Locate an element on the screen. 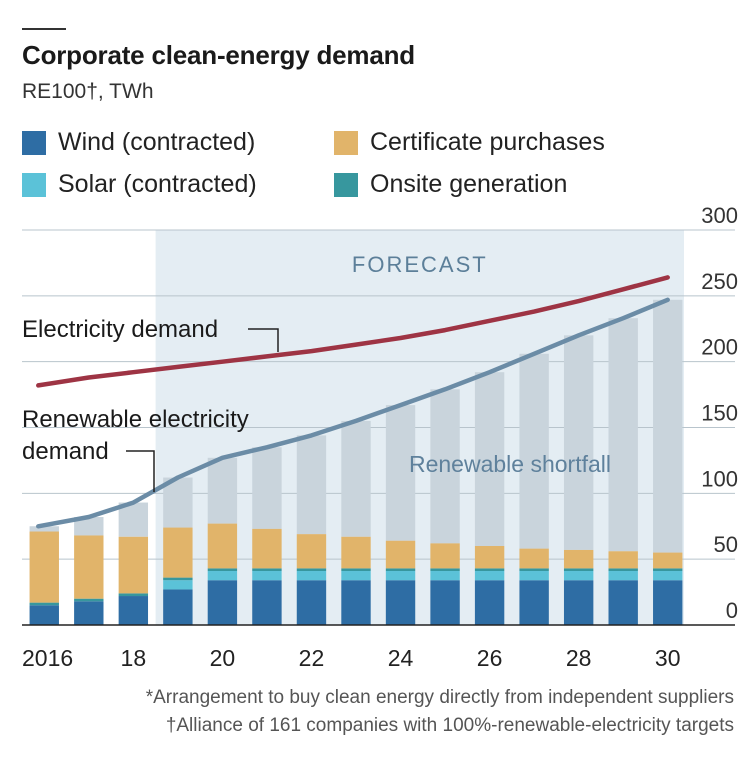 This screenshot has height=772, width=756. legend-label-wind: Wind (contracted) is located at coordinates (157, 142).